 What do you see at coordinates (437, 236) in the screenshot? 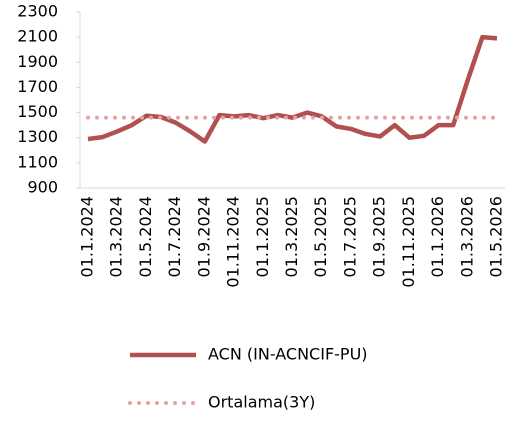
I see `x-tick-label: 01.1.2026` at bounding box center [437, 236].